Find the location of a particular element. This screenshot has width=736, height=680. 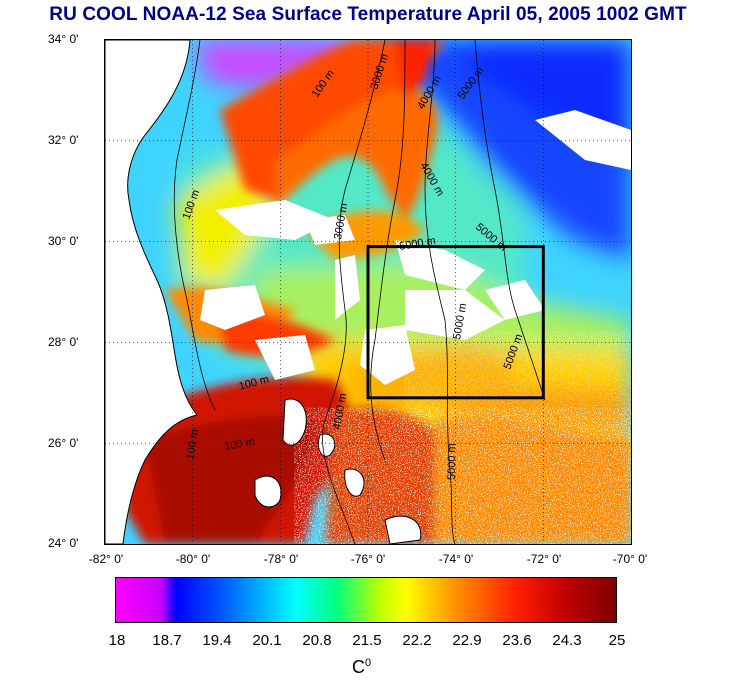

unit-label: C is located at coordinates (358, 667).